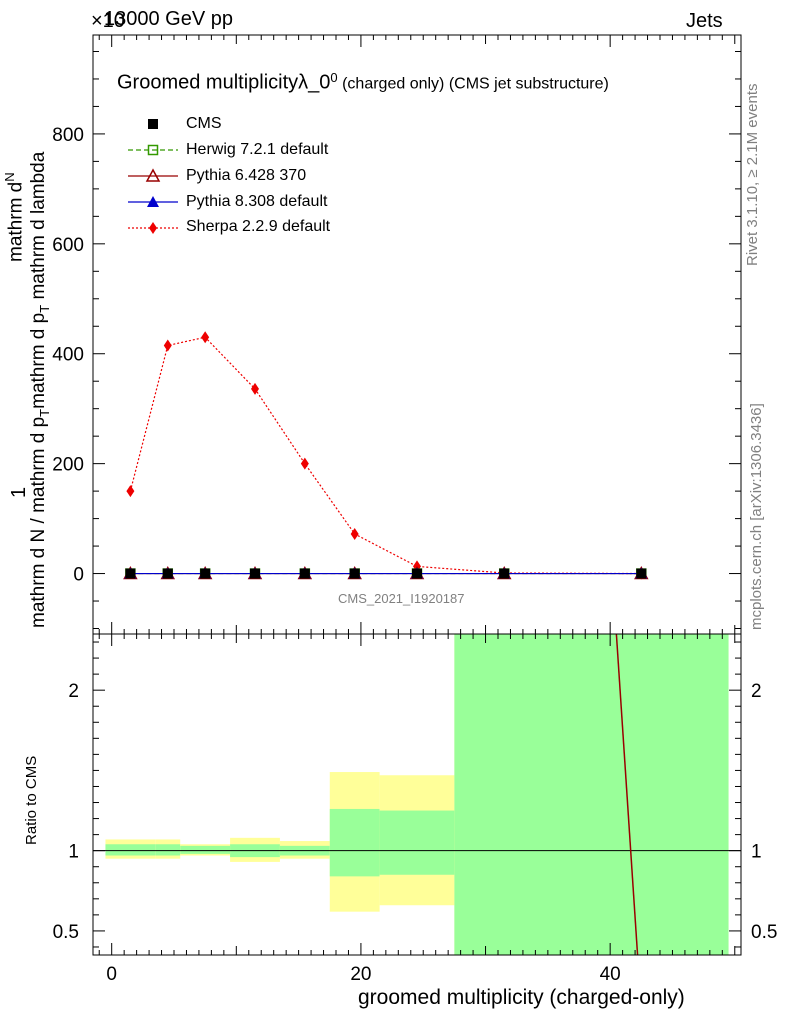  I want to click on chart-title-rest: (charged only) (CMS jet substructure), so click(473, 84).